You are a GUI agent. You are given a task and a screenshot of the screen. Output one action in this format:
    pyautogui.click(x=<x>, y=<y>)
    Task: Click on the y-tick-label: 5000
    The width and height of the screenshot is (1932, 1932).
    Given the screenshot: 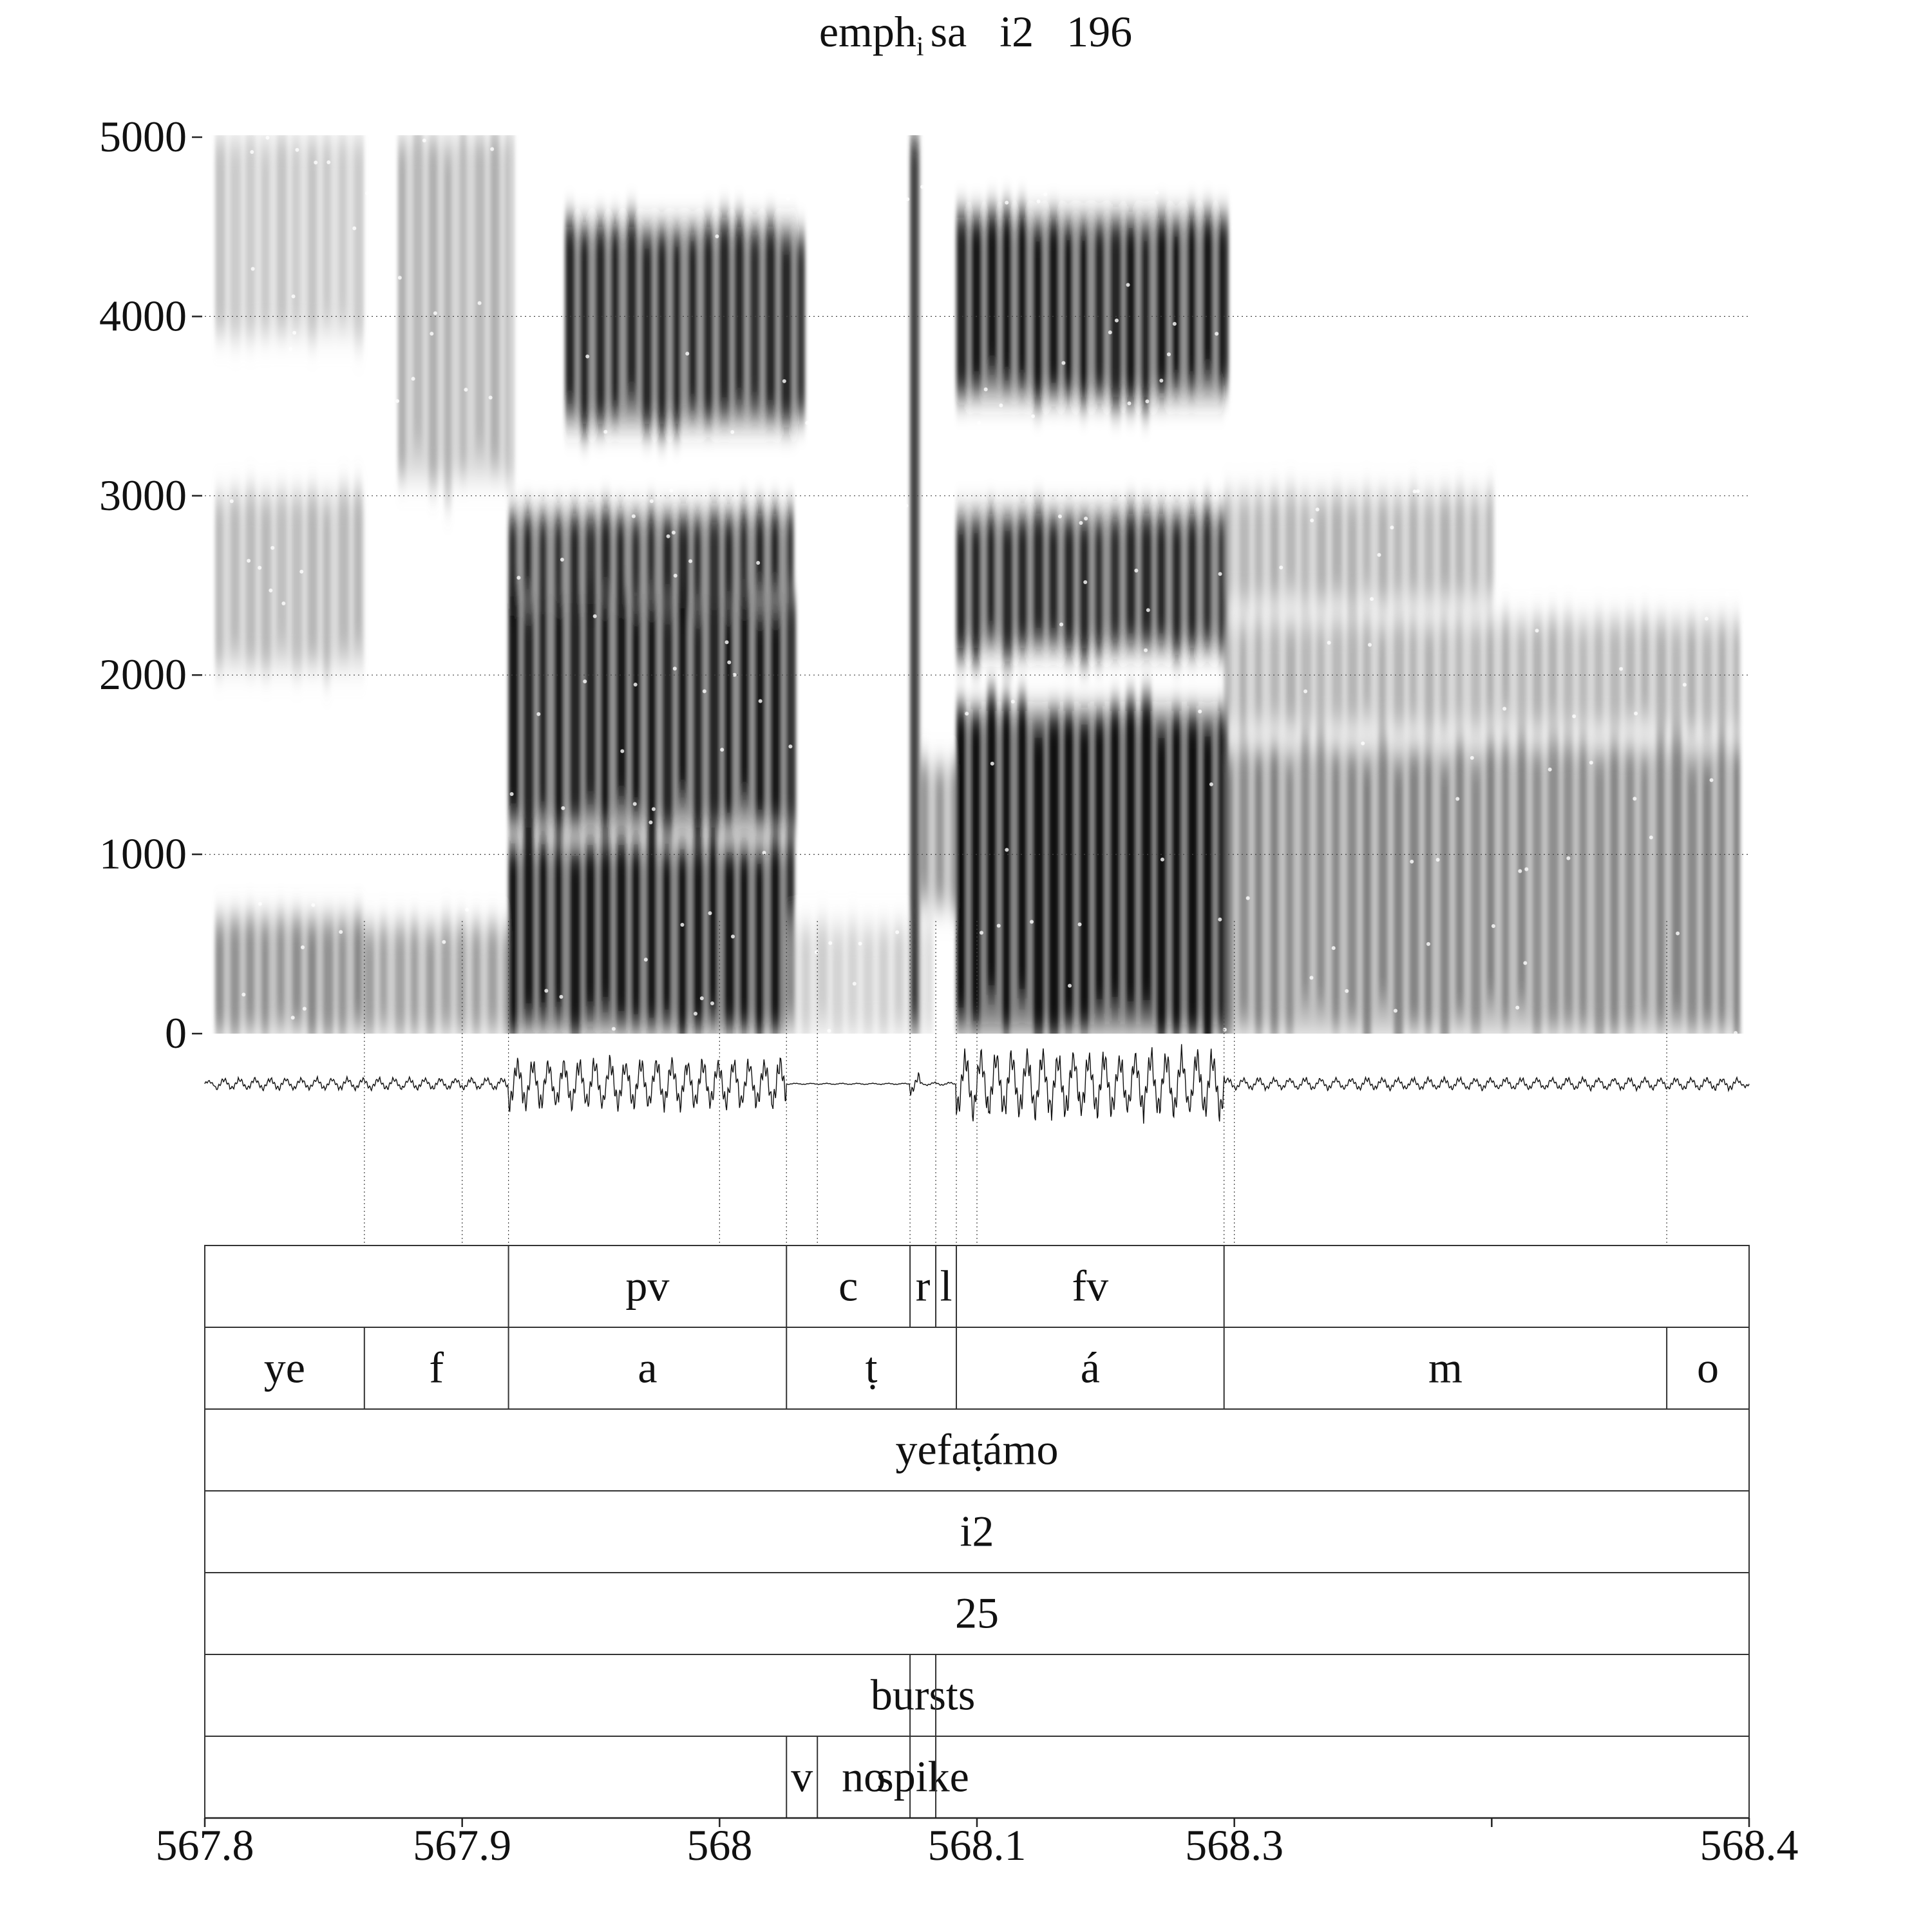 What is the action you would take?
    pyautogui.click(x=143, y=136)
    